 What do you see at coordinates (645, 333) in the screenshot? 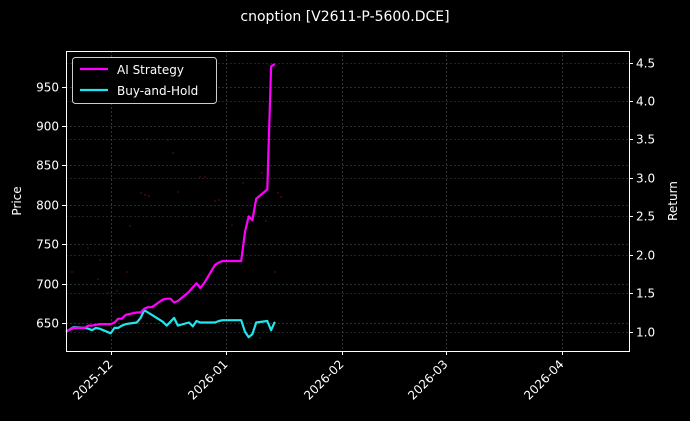
I see `y-tick-label-right: 1.0` at bounding box center [645, 333].